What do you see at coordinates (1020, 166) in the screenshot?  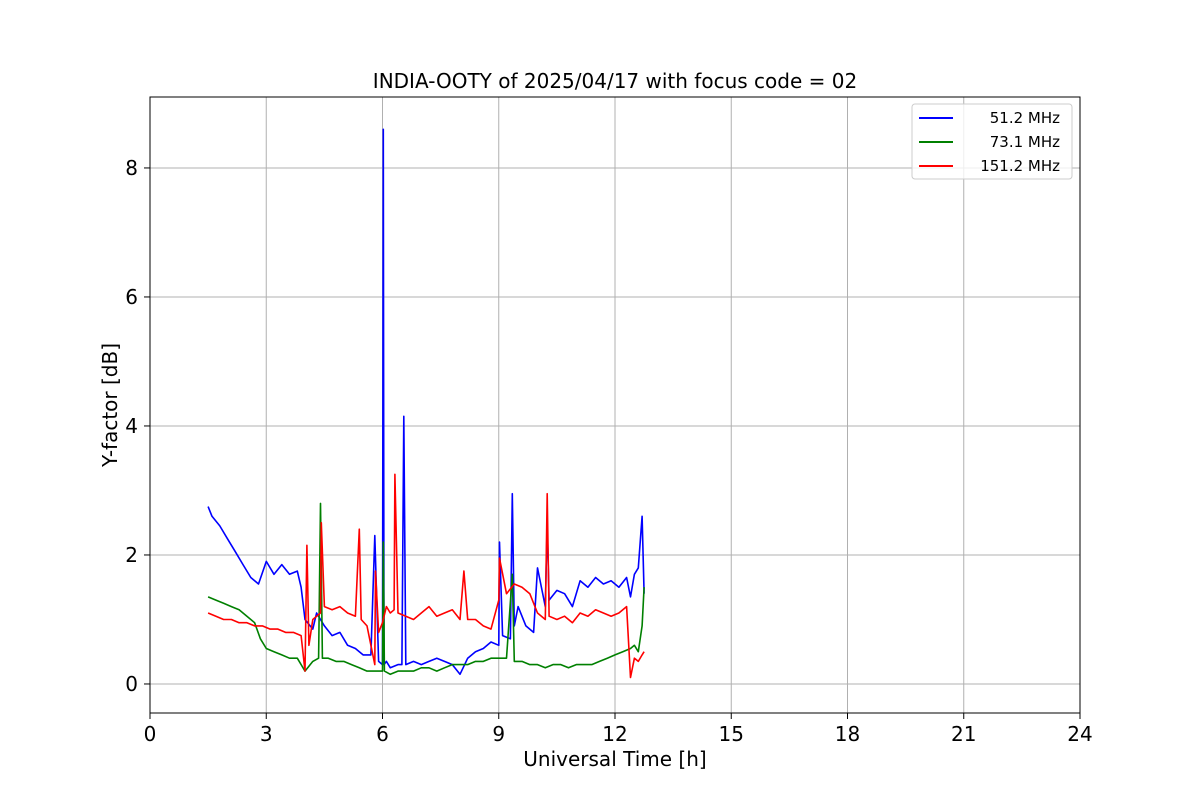 I see `legend-label-2: 151.2 MHz` at bounding box center [1020, 166].